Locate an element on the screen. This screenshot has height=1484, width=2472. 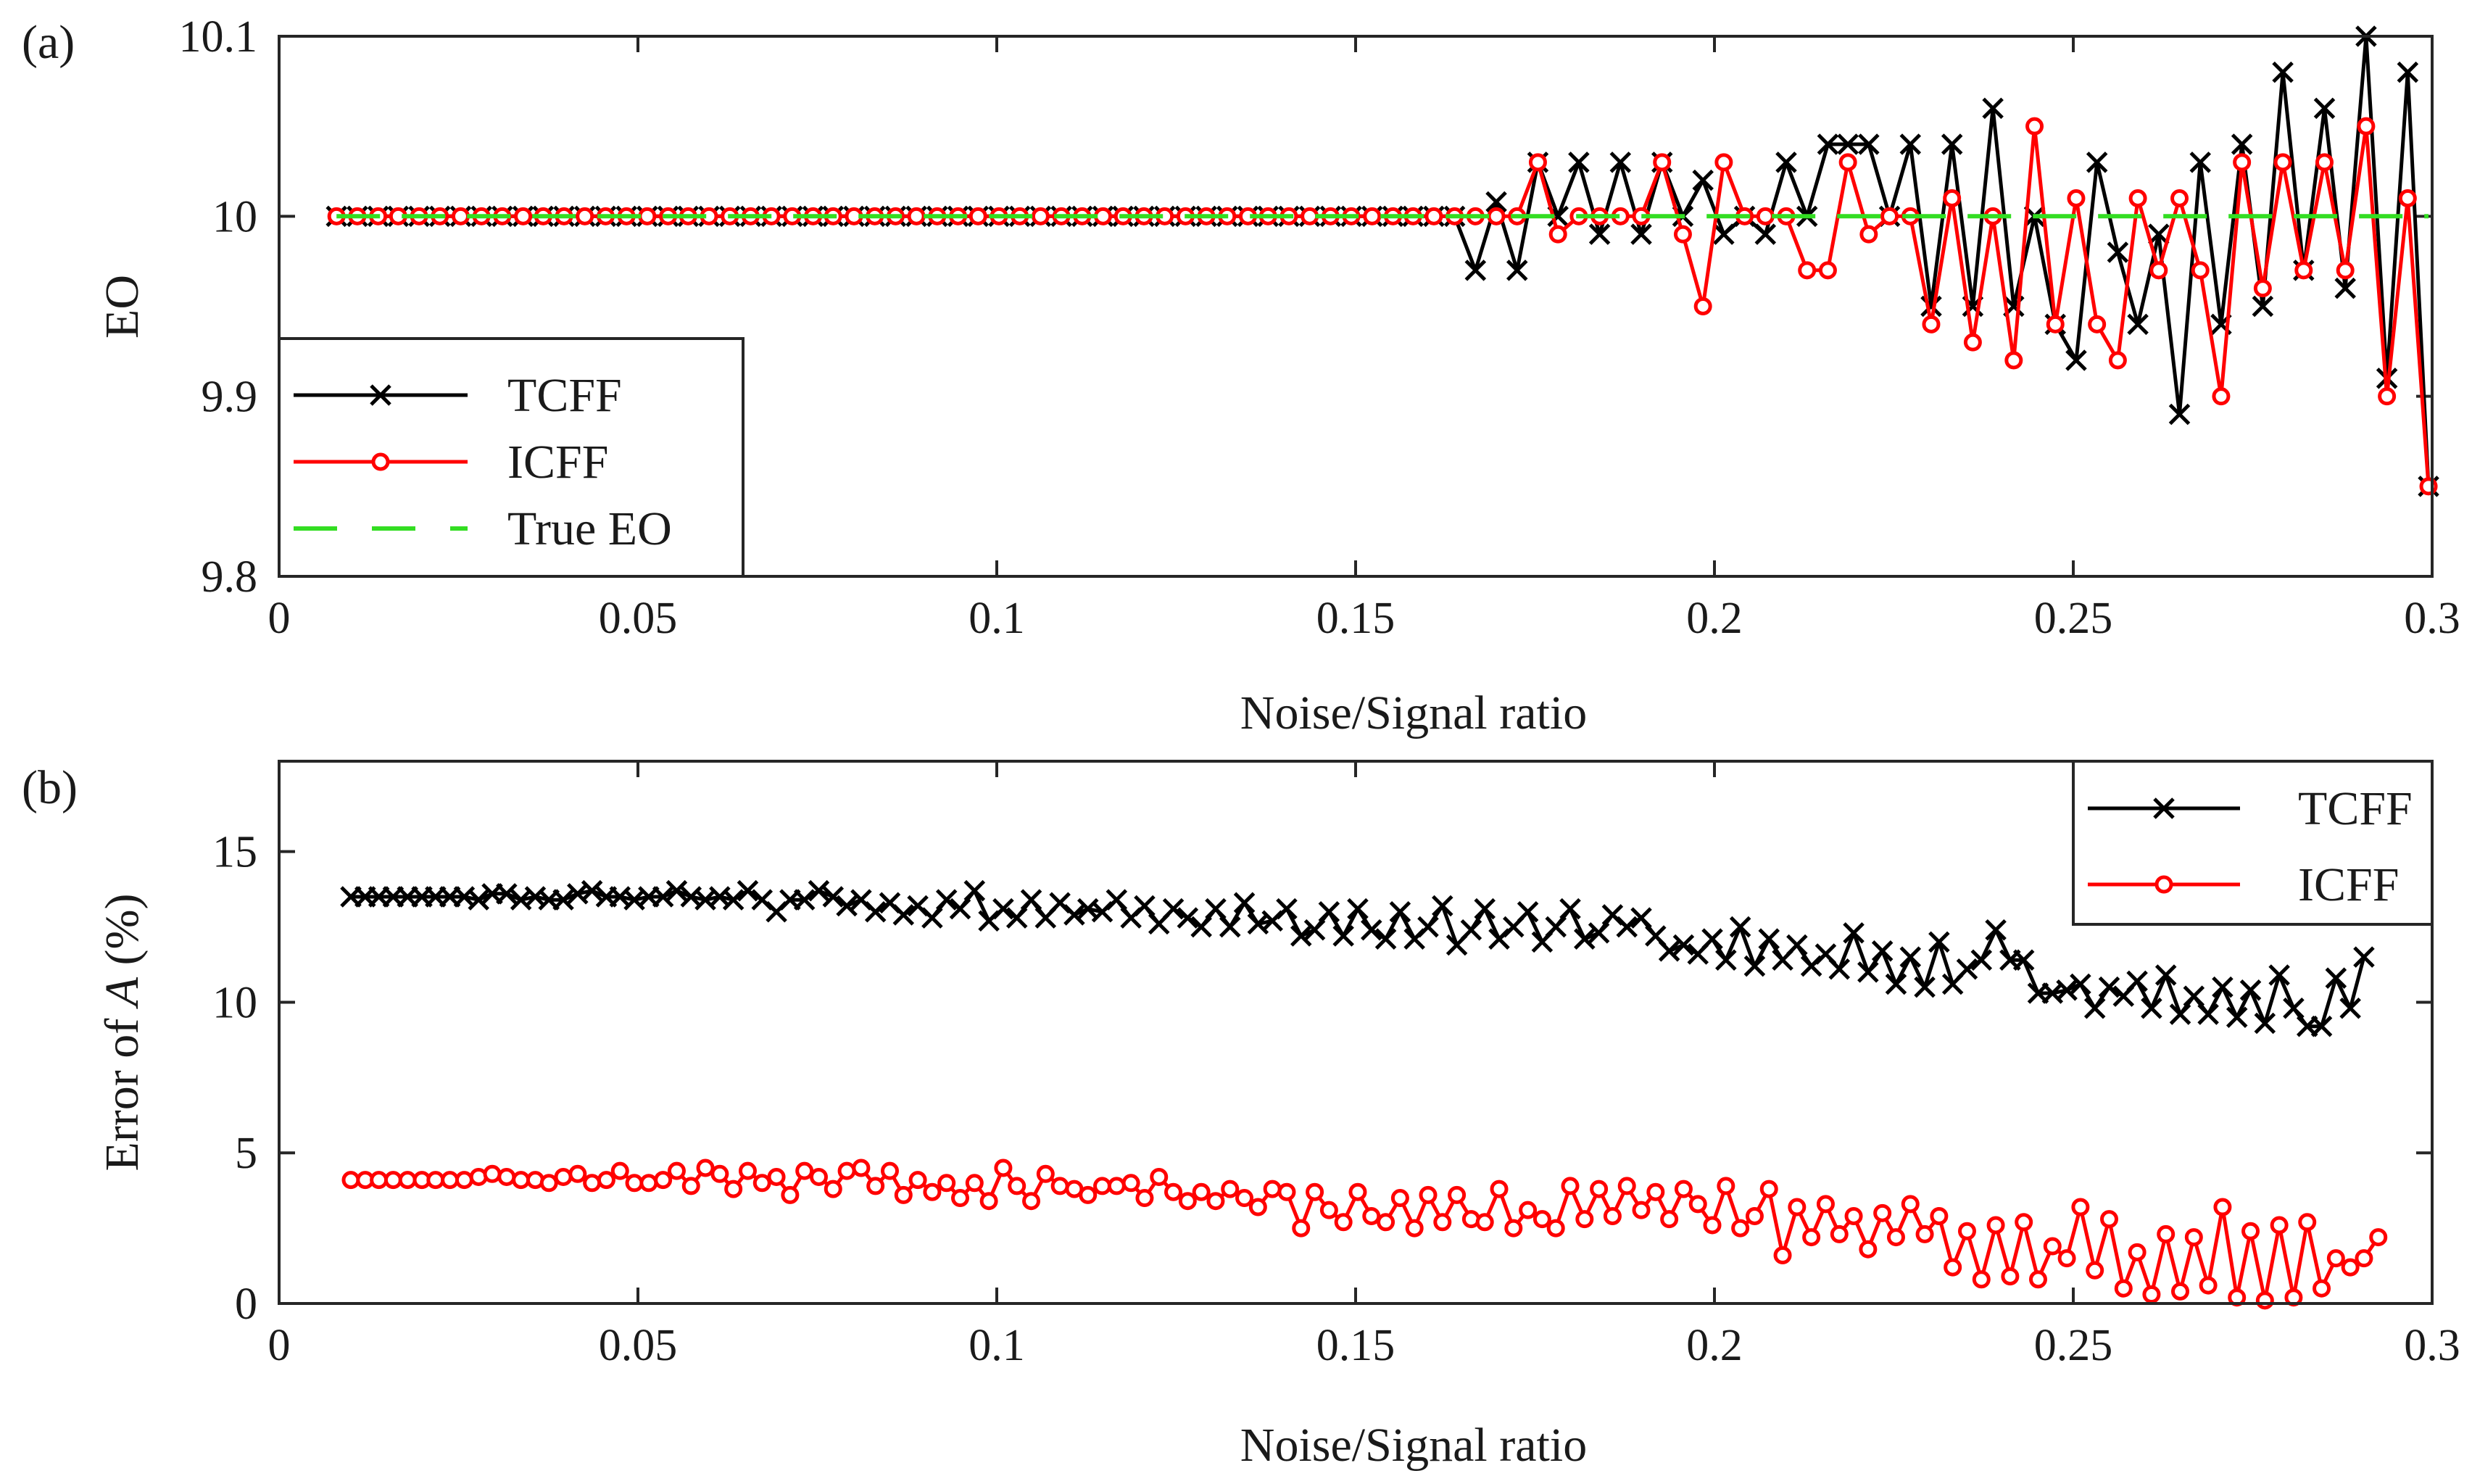
legend-marker-tcff is located at coordinates (2164, 808).